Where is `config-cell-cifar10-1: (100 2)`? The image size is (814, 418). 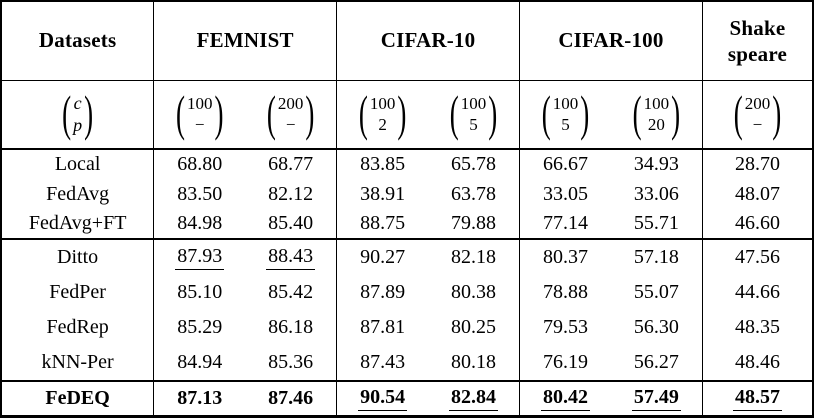 config-cell-cifar10-1: (100 2) is located at coordinates (382, 115).